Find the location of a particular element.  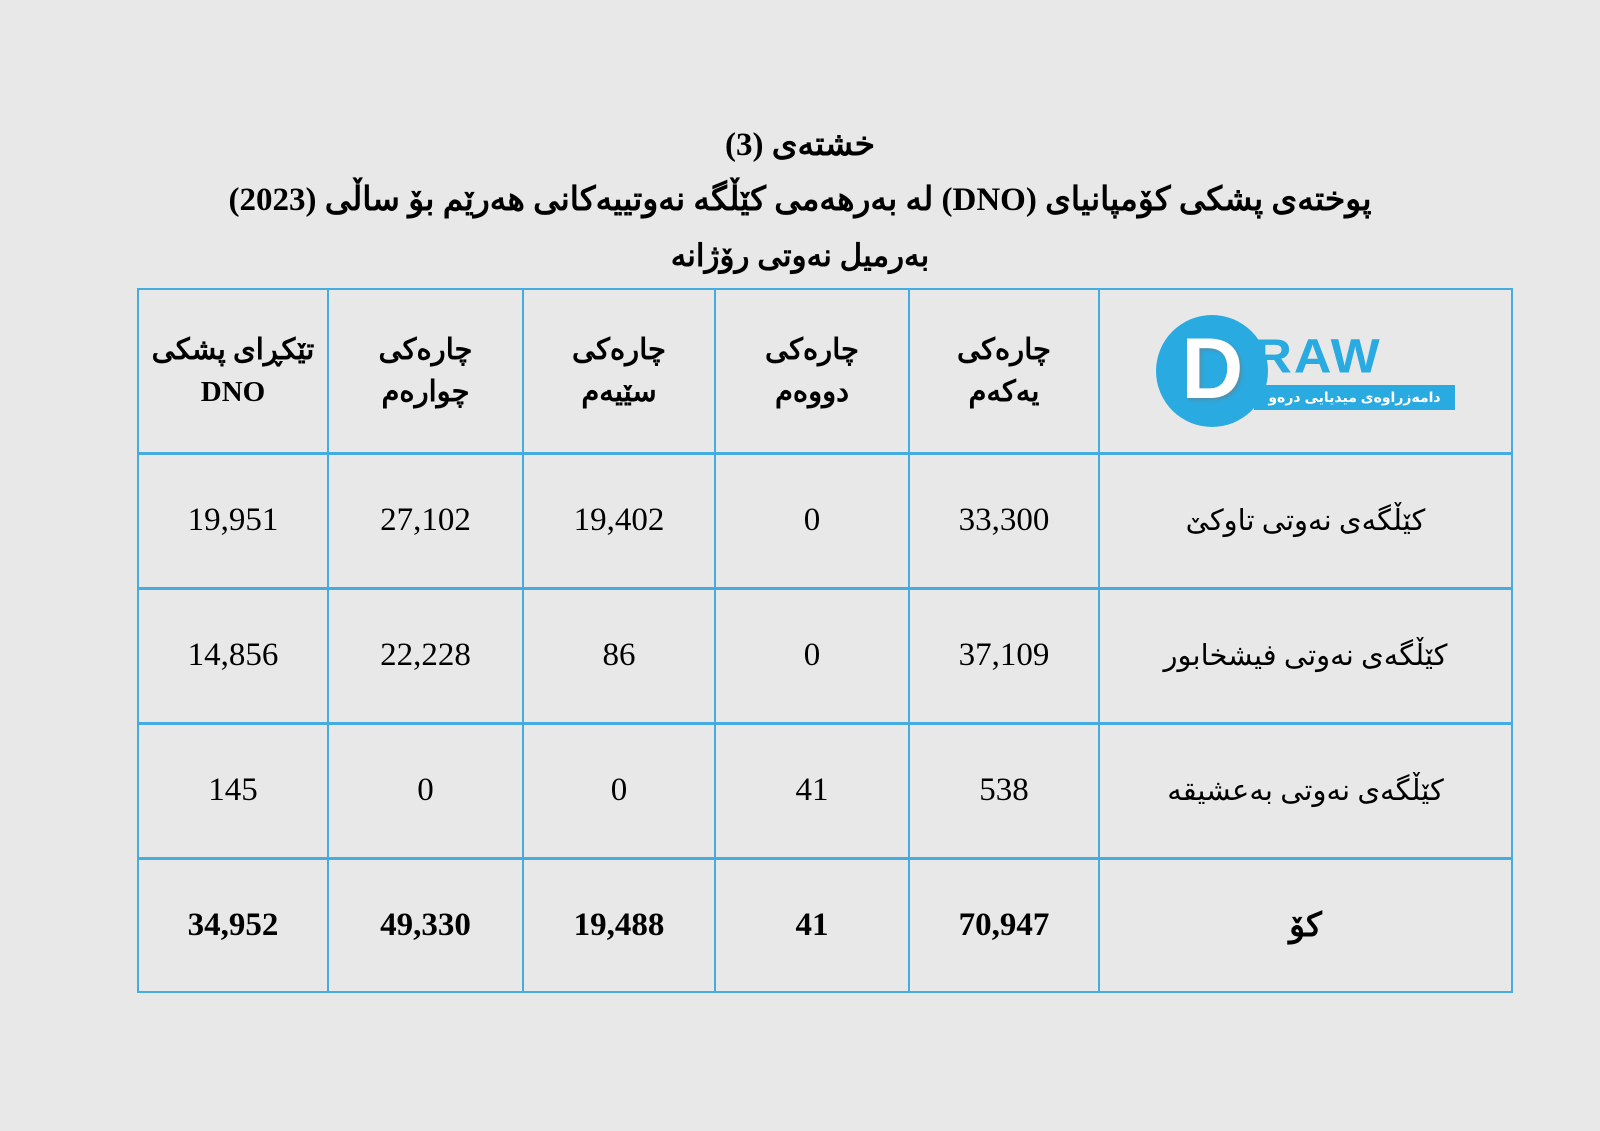

header-dno-average-line1: تێکڕای پشکی is located at coordinates (233, 349).